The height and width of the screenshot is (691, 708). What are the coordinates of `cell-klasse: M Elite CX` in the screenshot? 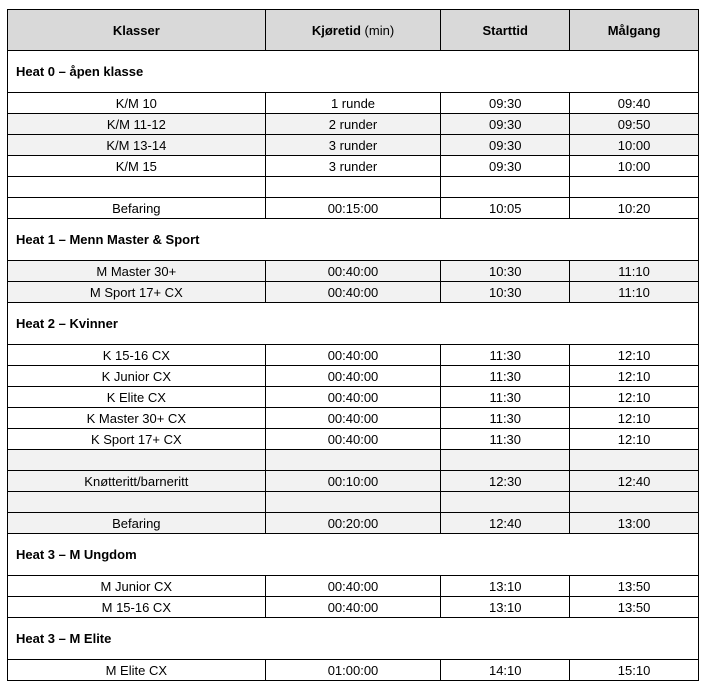 It's located at (136, 670).